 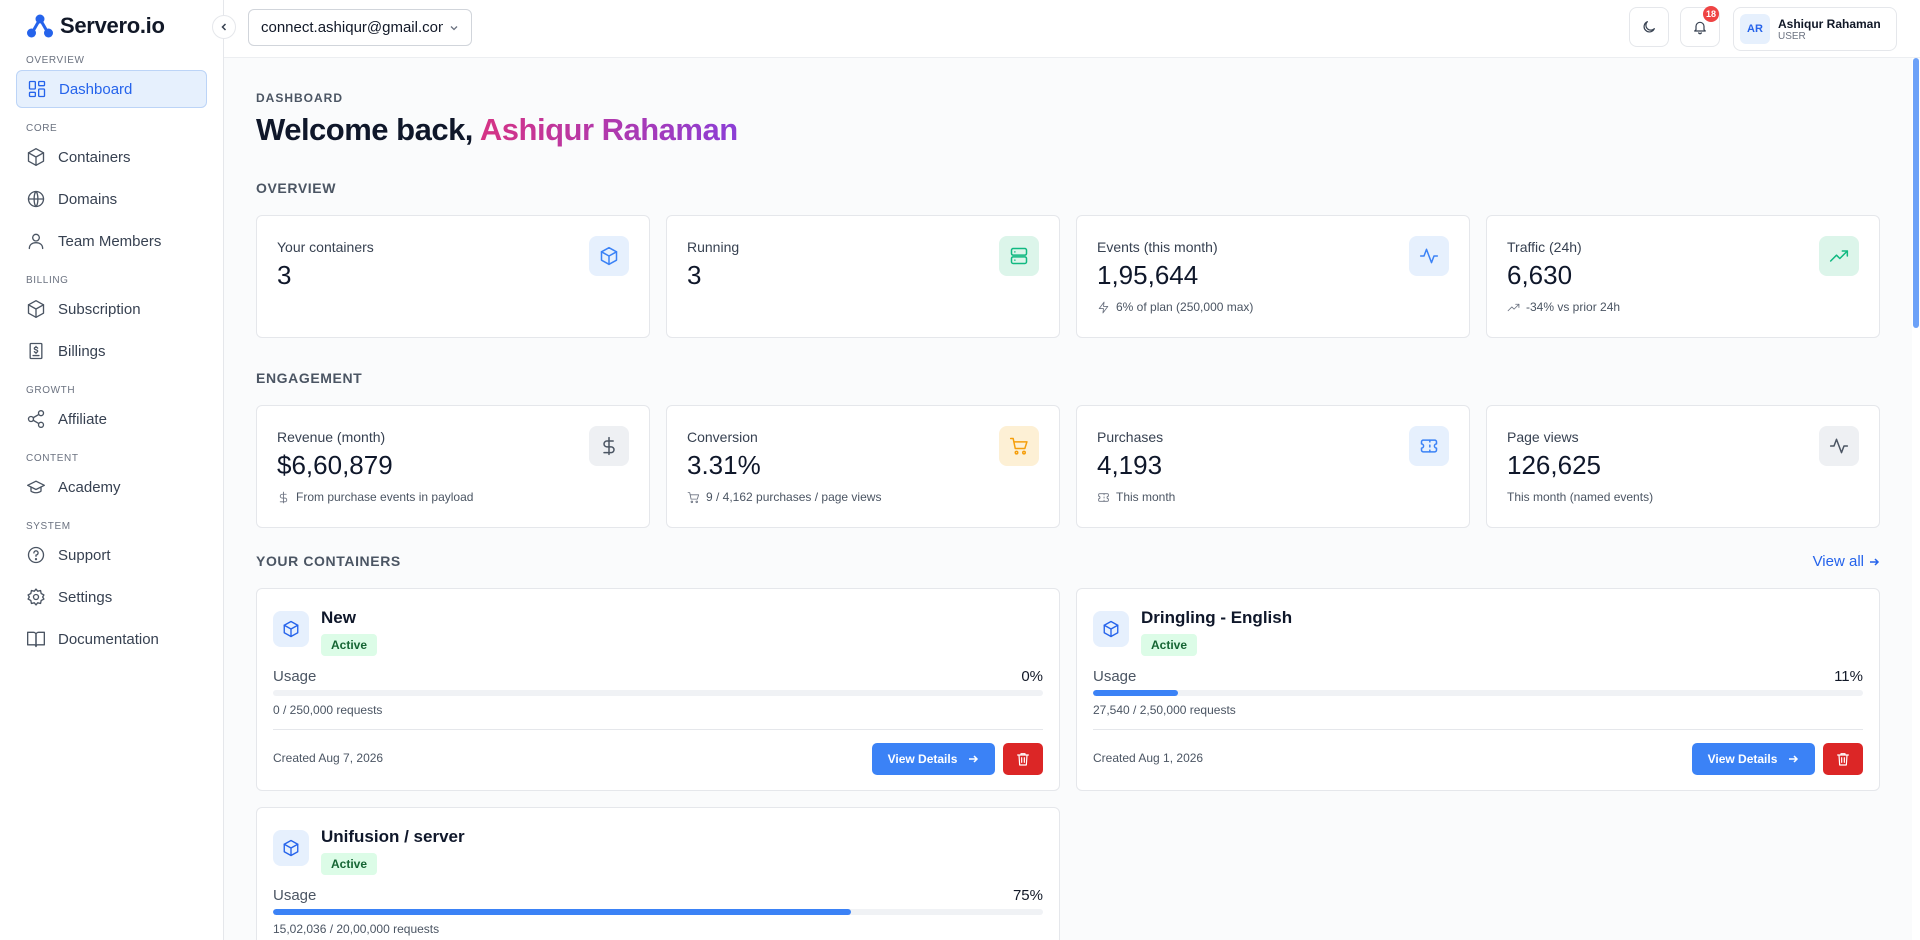 I want to click on nav-group-growth: GROWTH Affiliate, so click(x=111, y=410).